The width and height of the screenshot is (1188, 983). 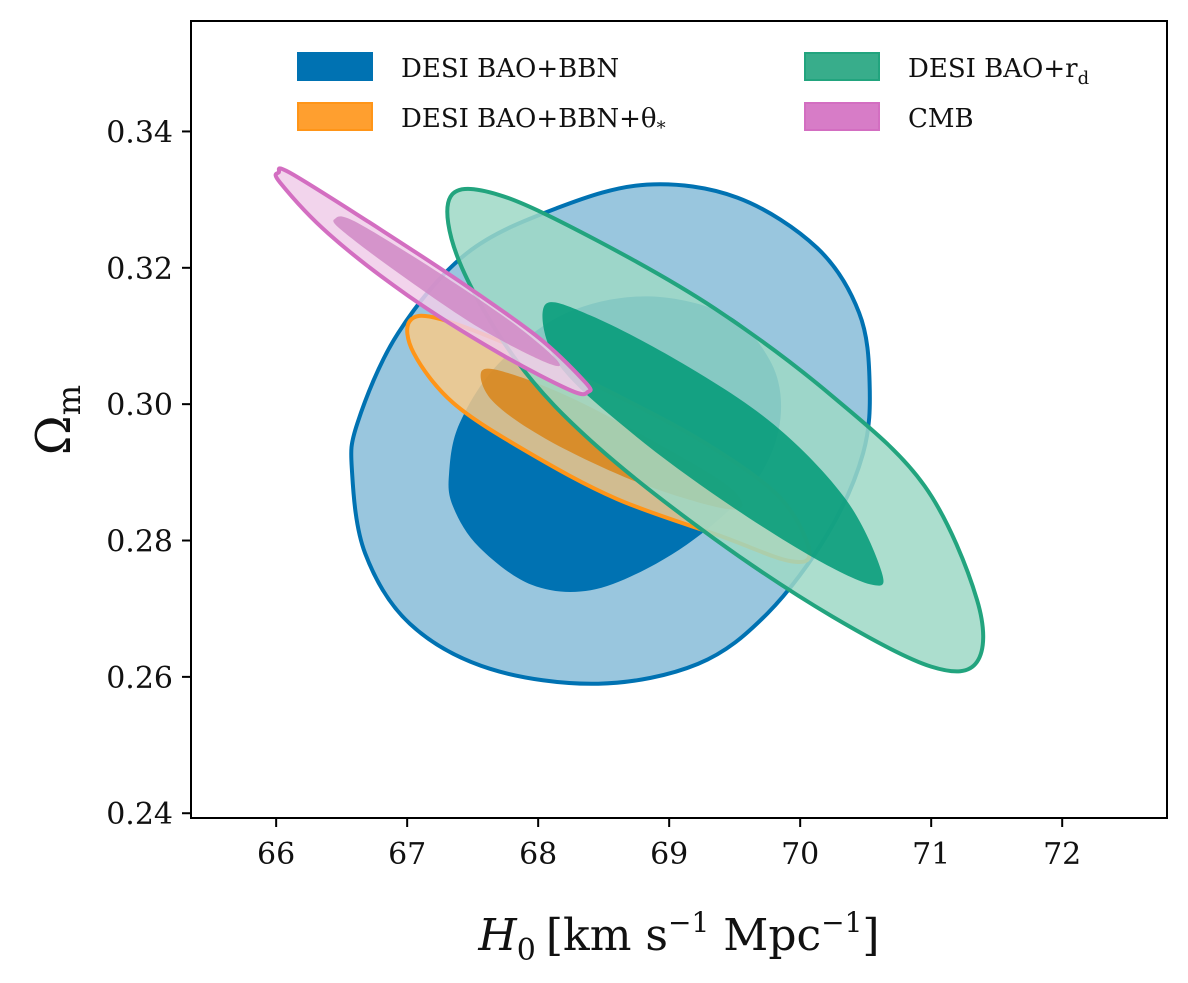 What do you see at coordinates (54, 435) in the screenshot?
I see `y-axis-symbol: Ω` at bounding box center [54, 435].